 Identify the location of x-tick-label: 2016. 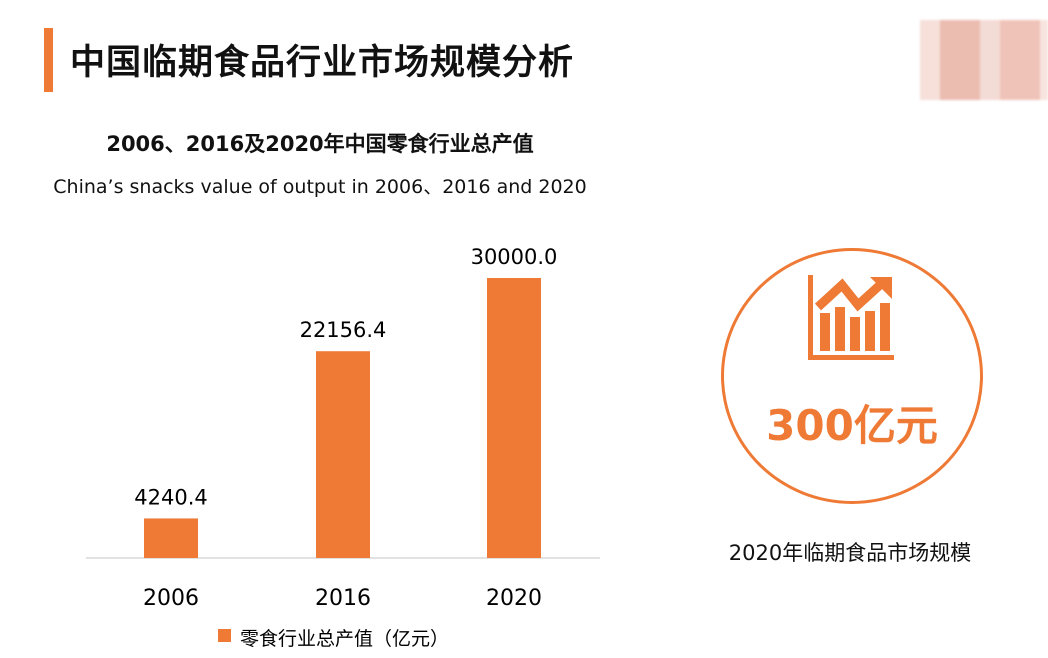
(343, 598).